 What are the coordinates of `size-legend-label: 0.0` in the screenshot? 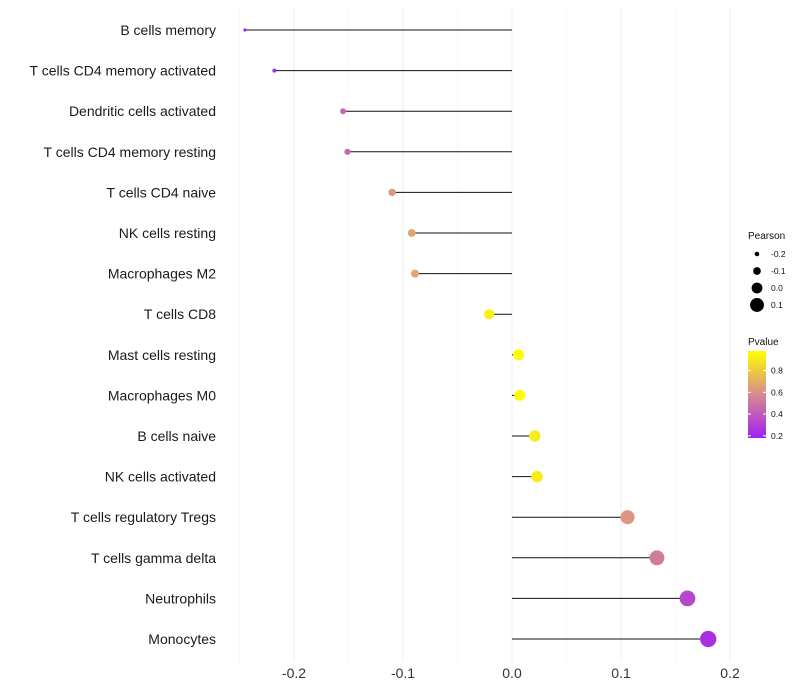 It's located at (777, 288).